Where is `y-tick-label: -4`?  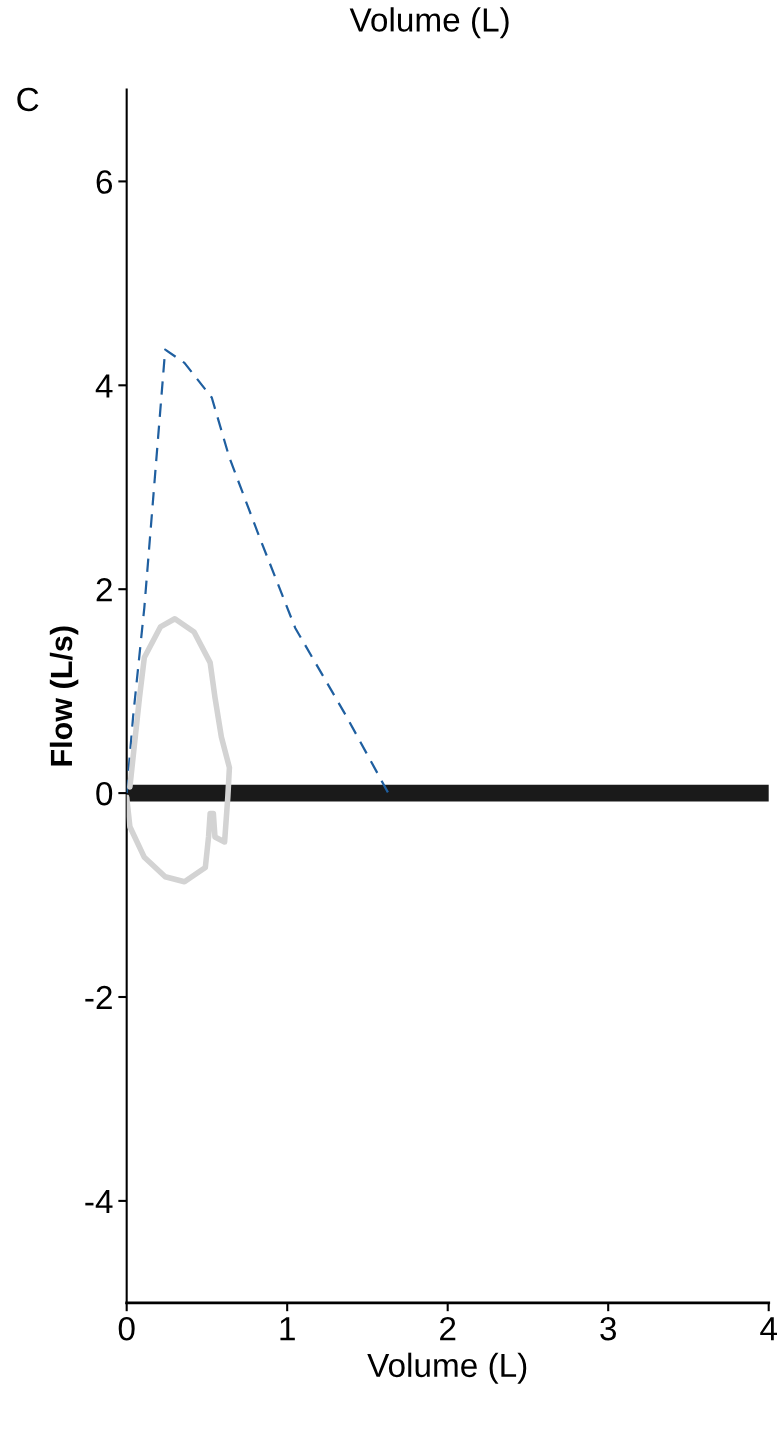 y-tick-label: -4 is located at coordinates (99, 1201).